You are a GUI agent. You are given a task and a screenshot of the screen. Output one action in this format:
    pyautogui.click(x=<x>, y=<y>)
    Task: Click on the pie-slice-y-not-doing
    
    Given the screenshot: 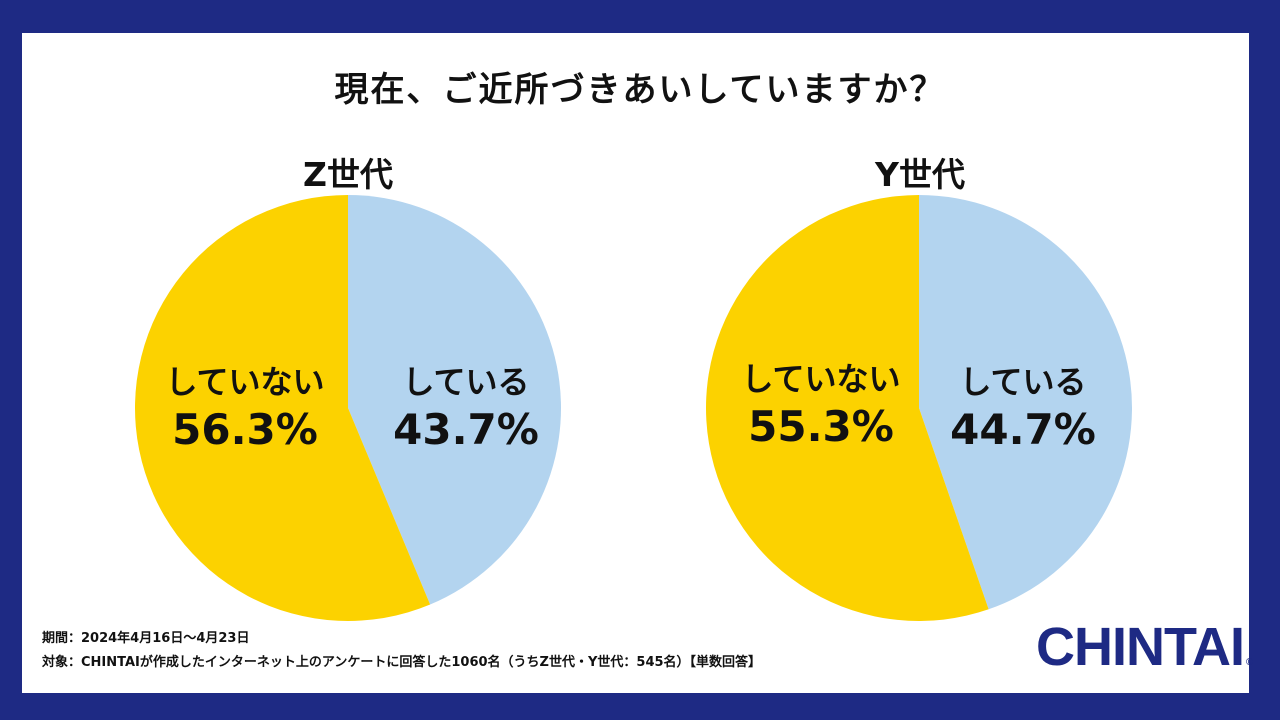 What is the action you would take?
    pyautogui.click(x=847, y=408)
    